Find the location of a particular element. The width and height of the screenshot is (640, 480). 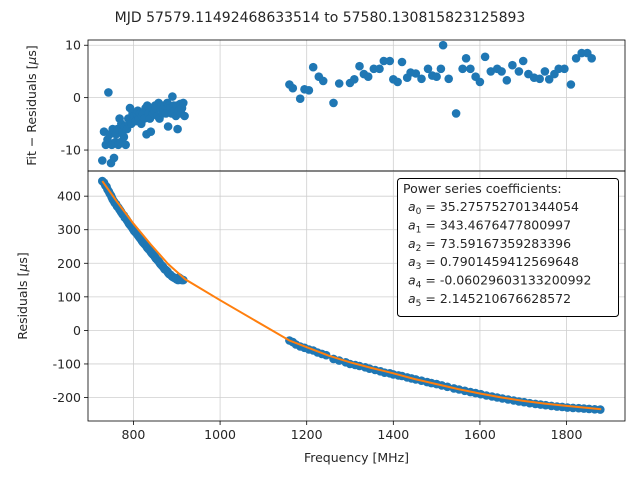

legend-coefficient: a2 = 73.59167359283396 is located at coordinates (489, 245).